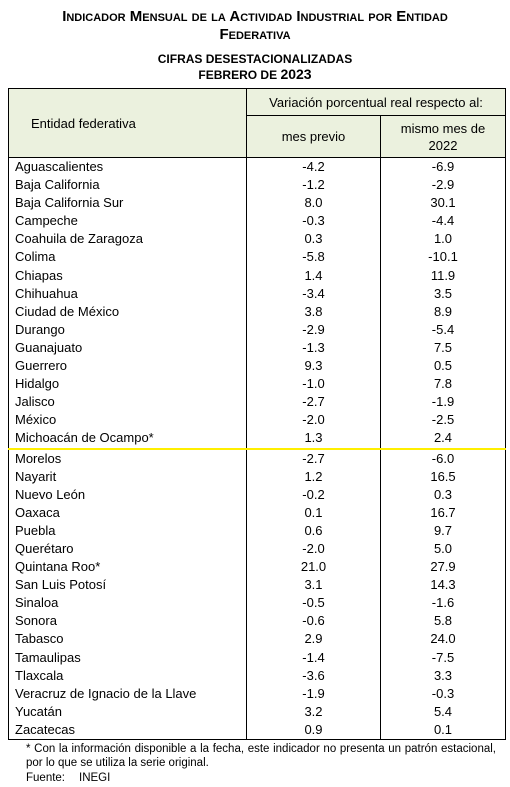  What do you see at coordinates (127, 567) in the screenshot?
I see `entity-cell: Quintana Roo*` at bounding box center [127, 567].